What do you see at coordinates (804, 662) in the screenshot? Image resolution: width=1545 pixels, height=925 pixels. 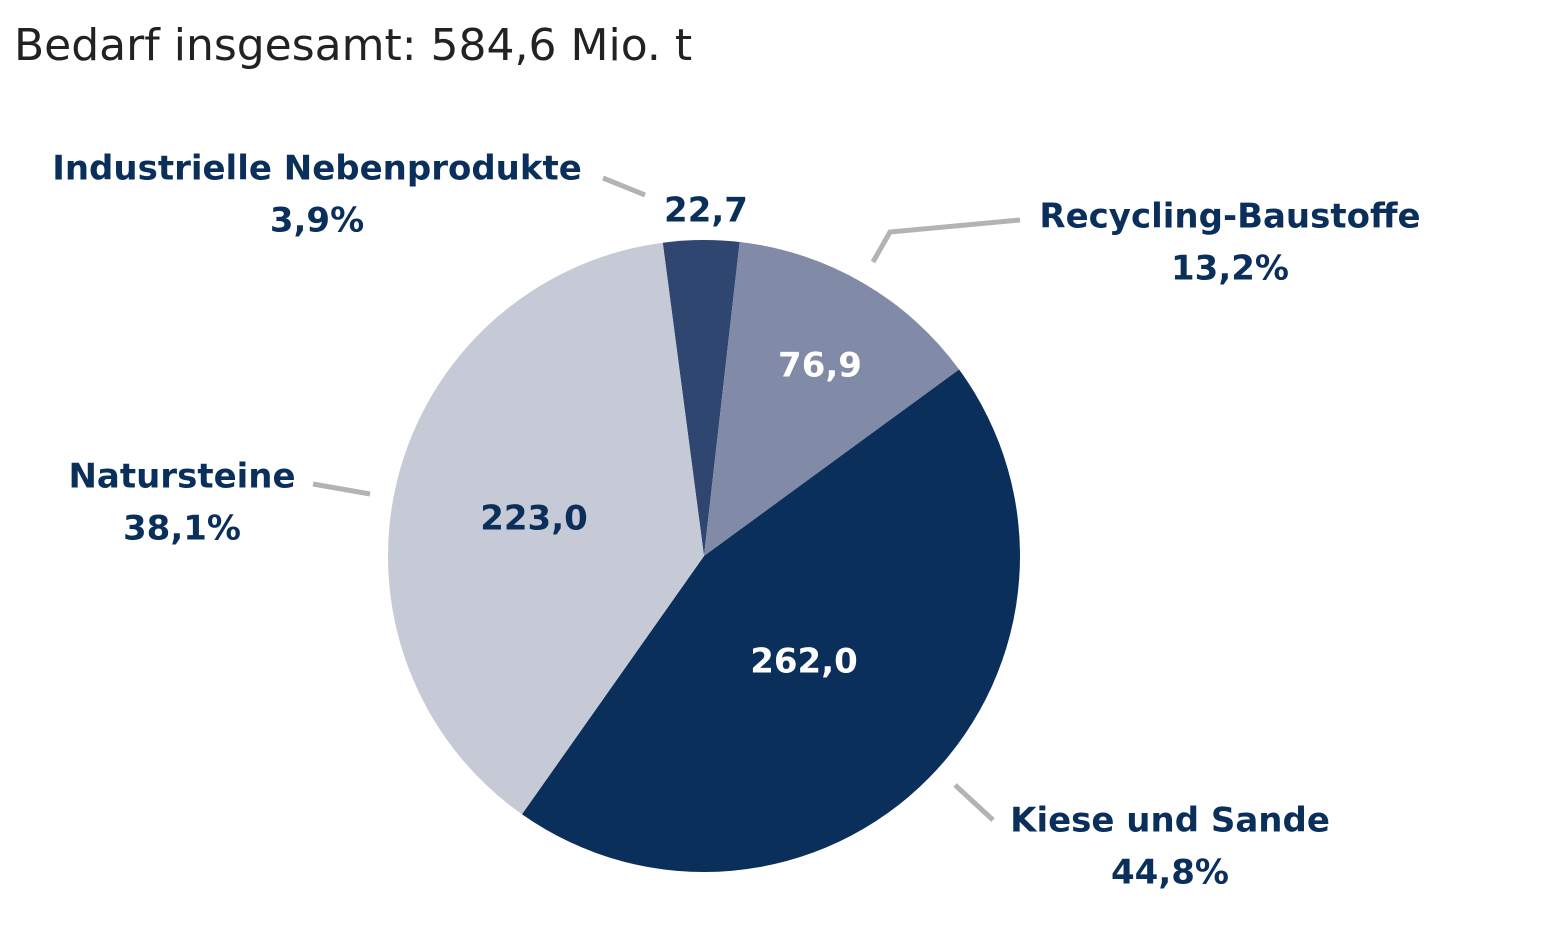 I see `value-label: 262,0` at bounding box center [804, 662].